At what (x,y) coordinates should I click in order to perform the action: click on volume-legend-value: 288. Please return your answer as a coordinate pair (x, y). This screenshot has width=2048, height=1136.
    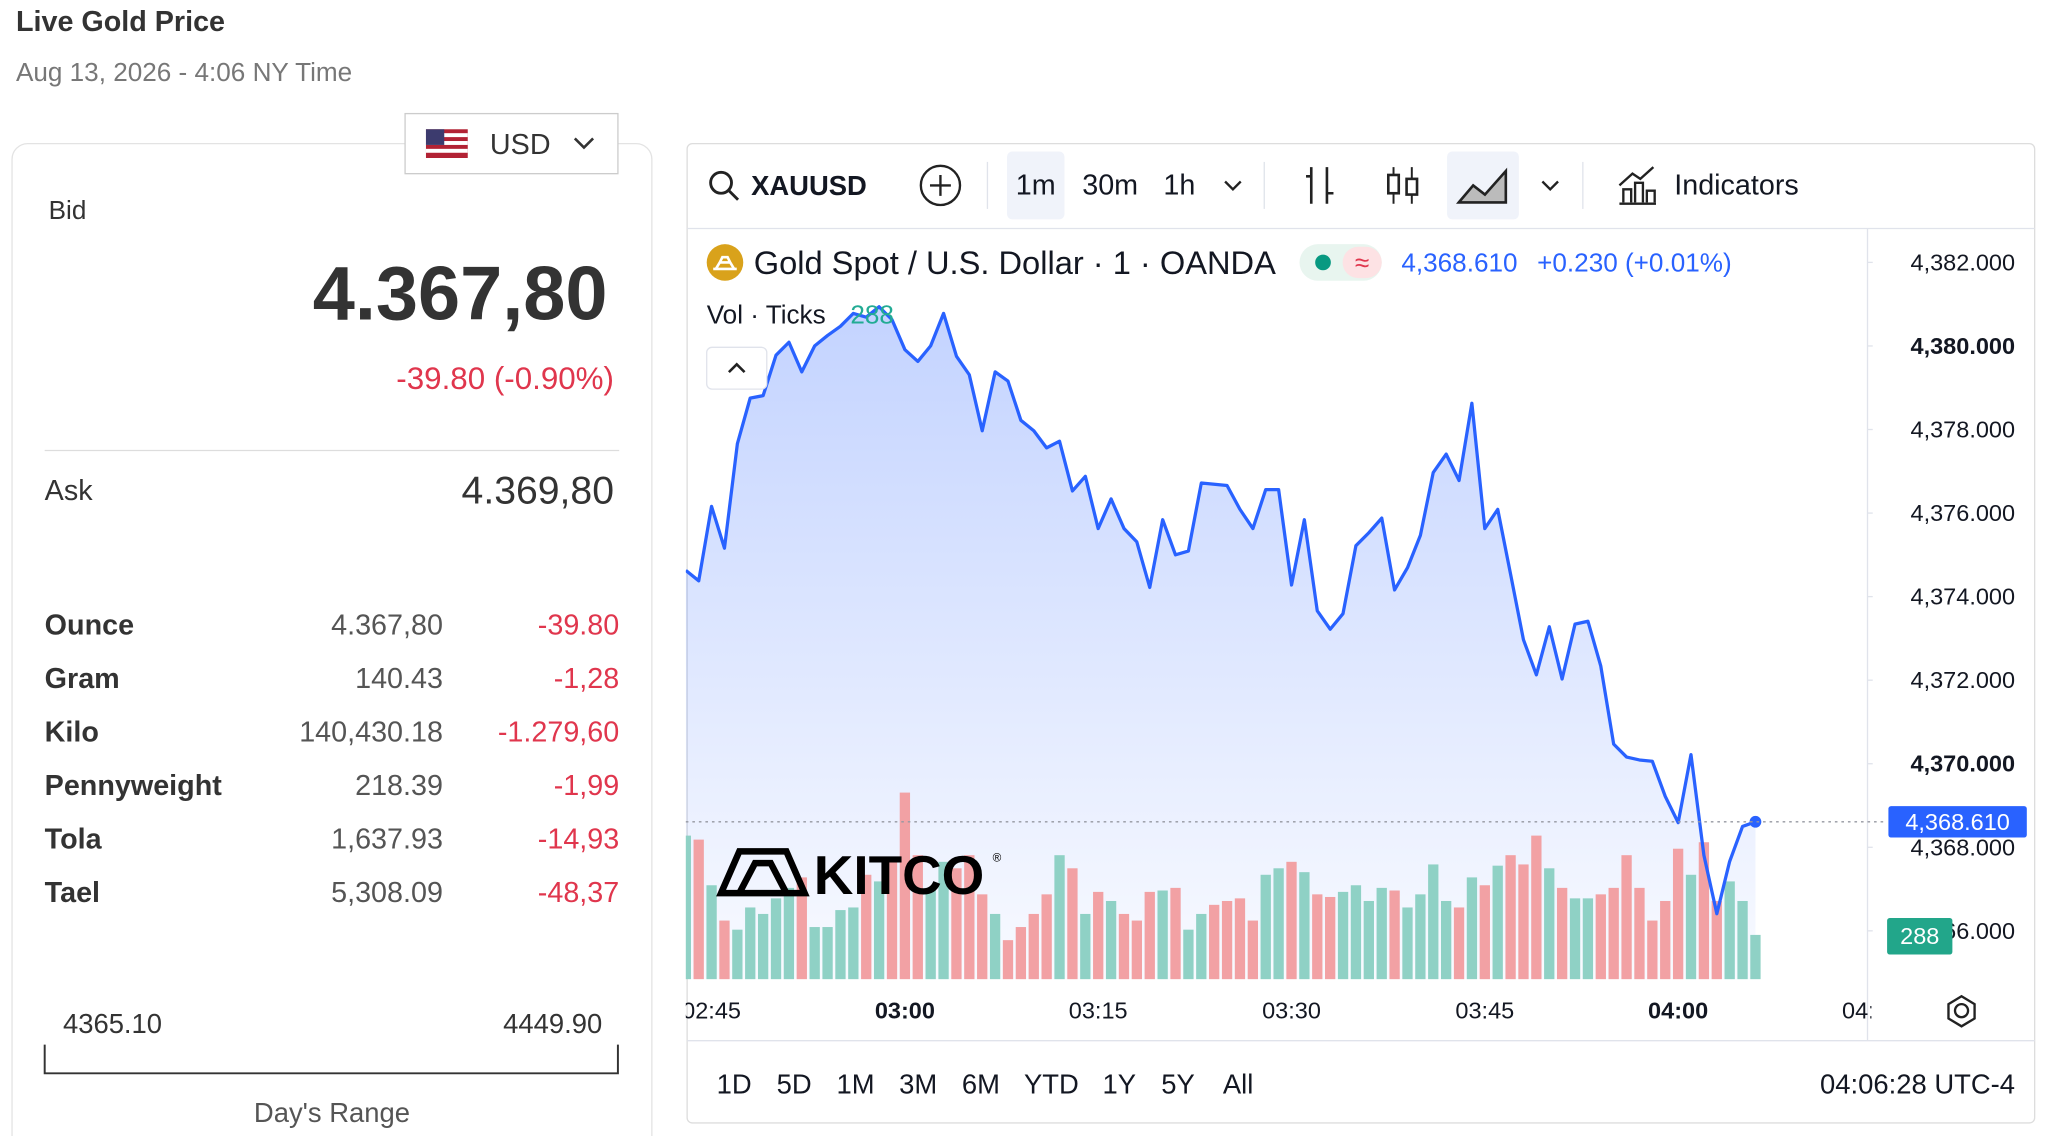
    Looking at the image, I should click on (872, 315).